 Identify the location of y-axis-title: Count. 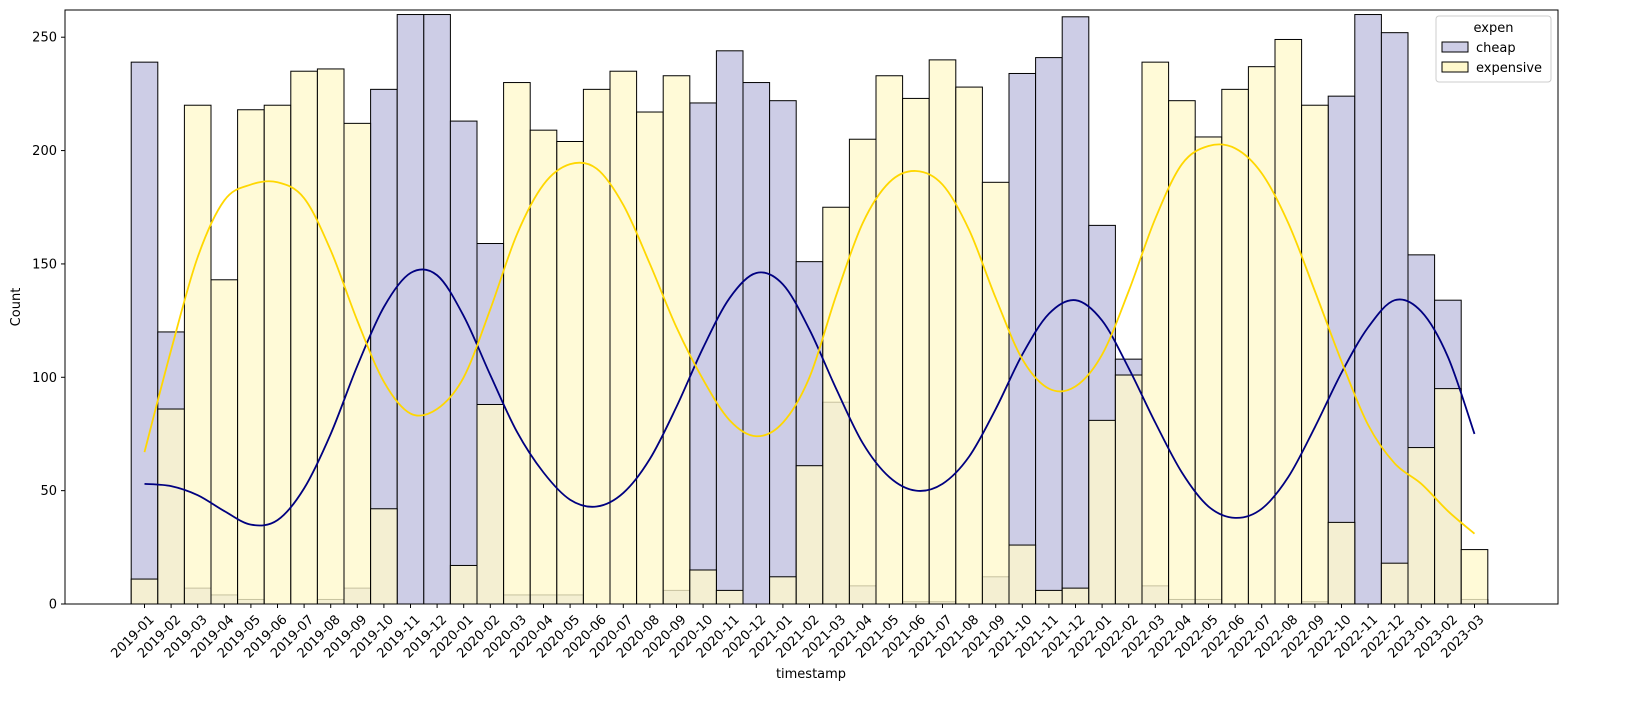
(16, 307).